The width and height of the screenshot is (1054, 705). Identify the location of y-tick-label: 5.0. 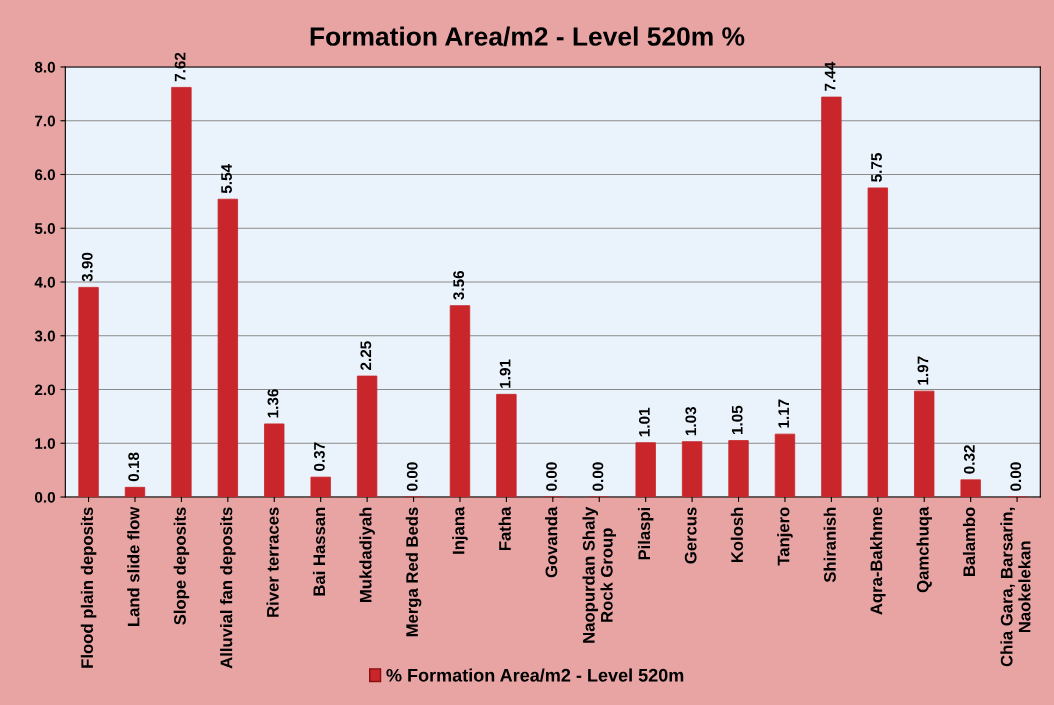
(44, 228).